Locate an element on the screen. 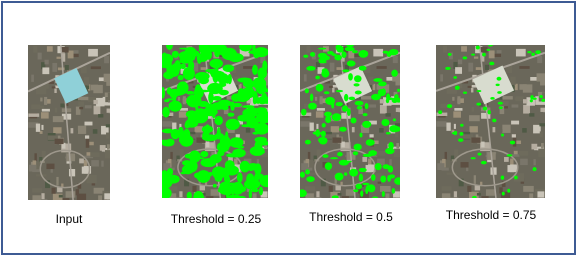 The image size is (578, 257). caption: Threshold = 0.75 is located at coordinates (491, 215).